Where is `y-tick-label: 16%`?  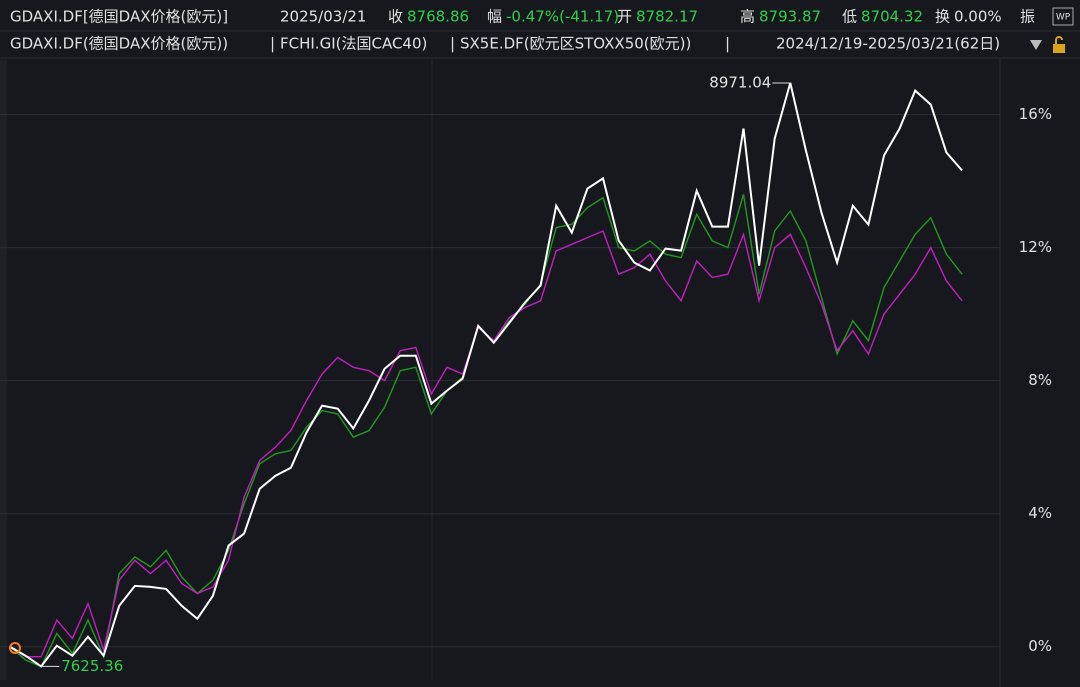
y-tick-label: 16% is located at coordinates (1035, 114).